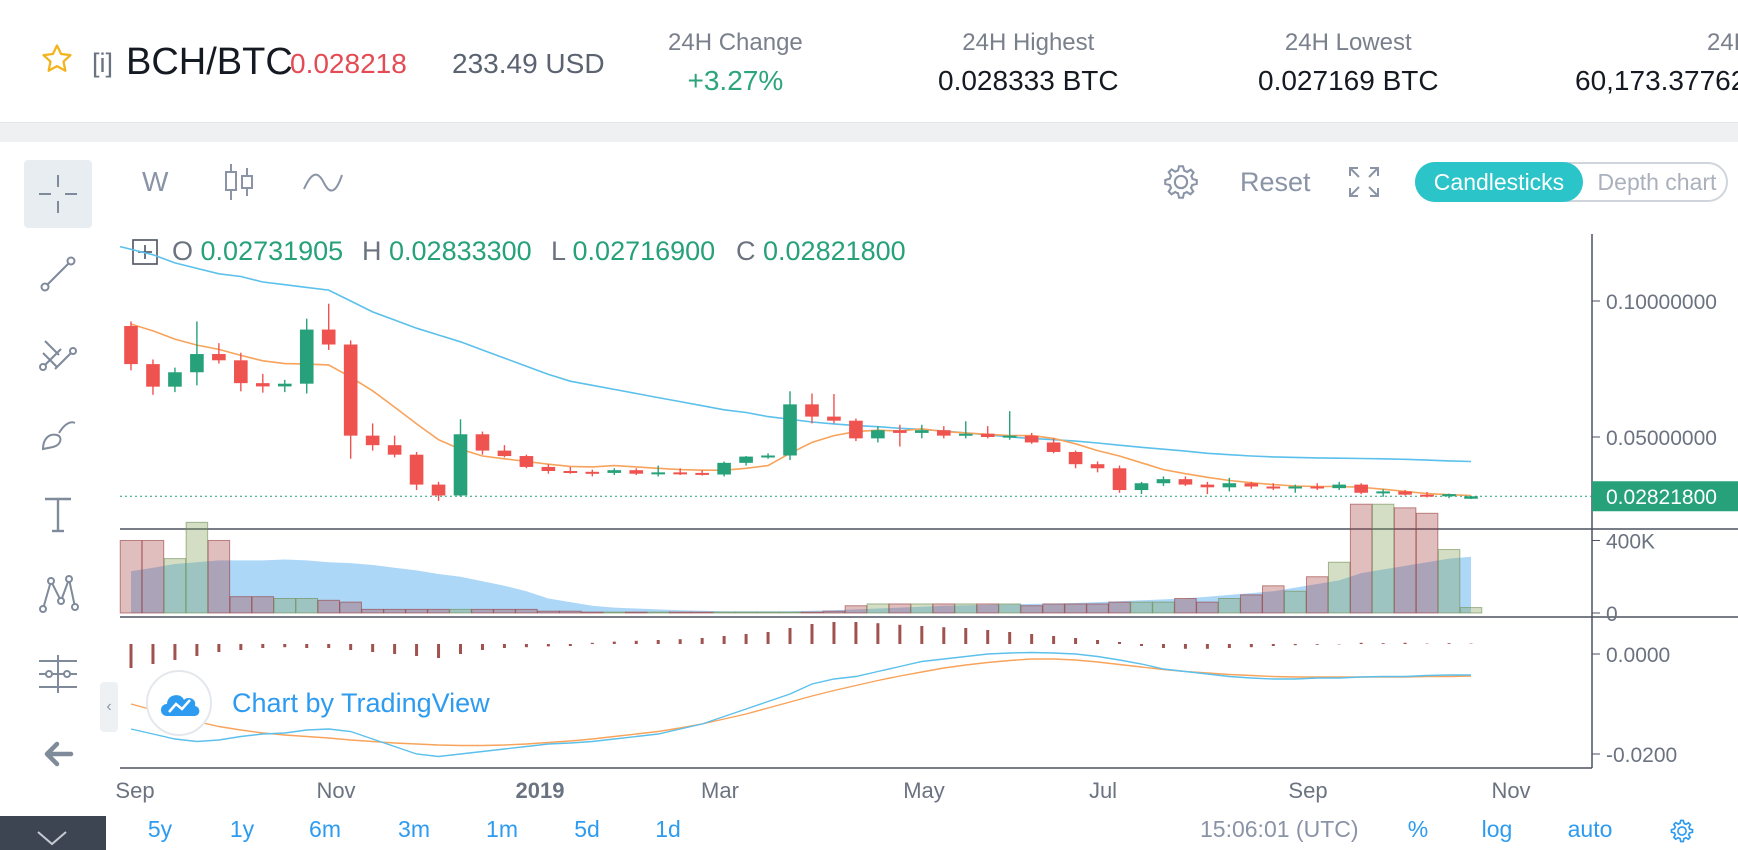 This screenshot has height=850, width=1738. I want to click on stat-24h-highest: 24H Highest 0.028333 BTC, so click(1028, 64).